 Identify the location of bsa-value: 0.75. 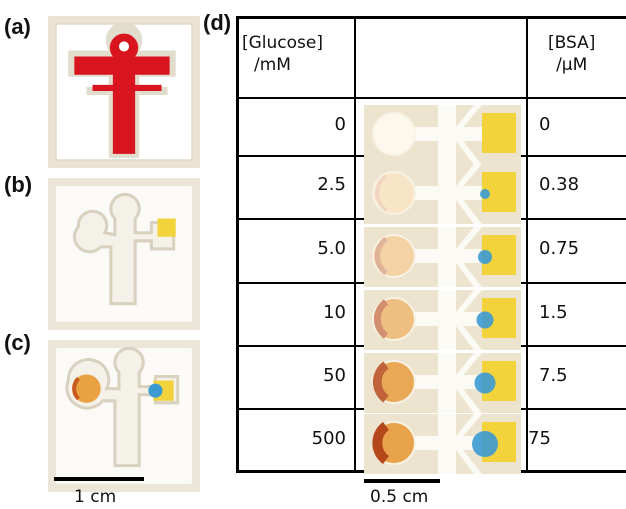
(559, 248).